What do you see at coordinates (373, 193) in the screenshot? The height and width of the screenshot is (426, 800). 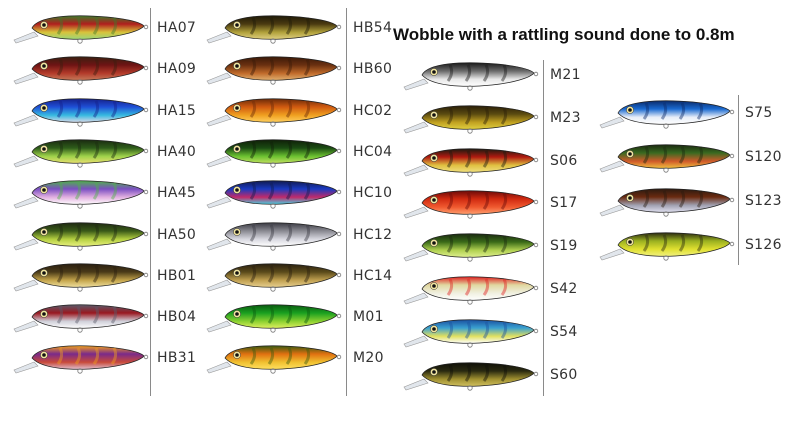 I see `lure-code: HC10` at bounding box center [373, 193].